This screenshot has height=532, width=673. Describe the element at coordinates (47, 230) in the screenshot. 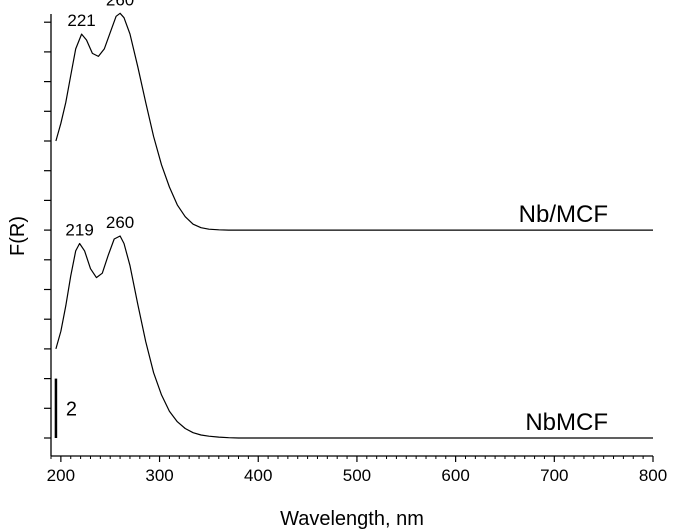

I see `y-axis-ticks` at that location.